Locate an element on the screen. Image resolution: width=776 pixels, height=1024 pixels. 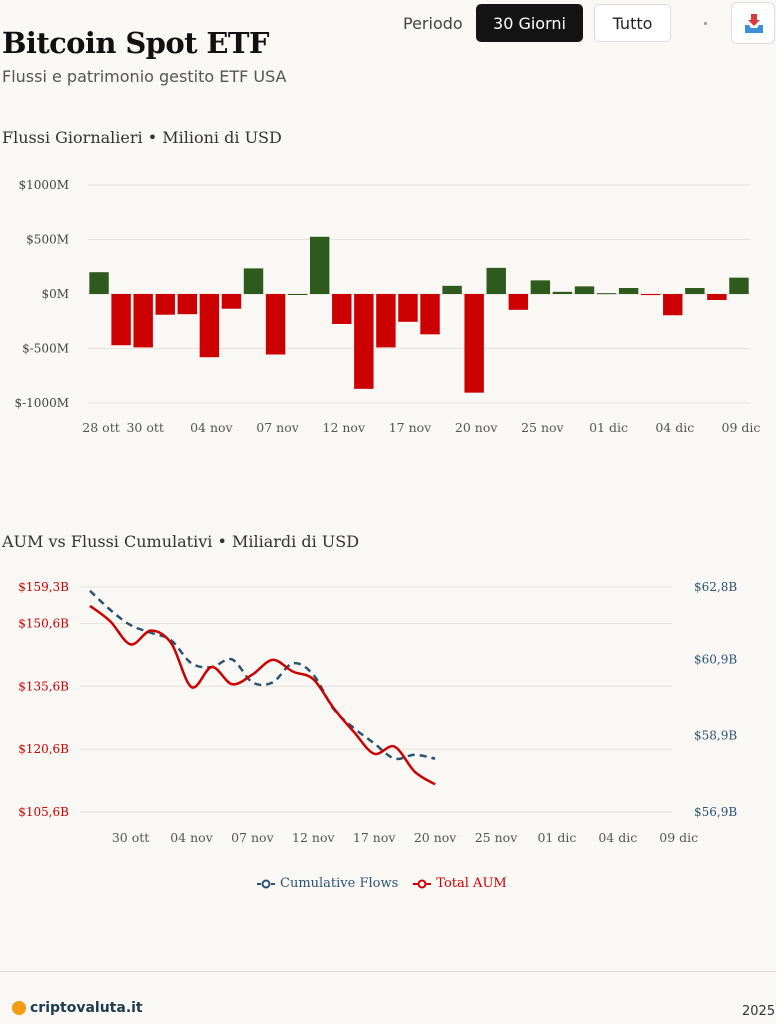
period-30-days-button: 30 Giorni is located at coordinates (529, 23).